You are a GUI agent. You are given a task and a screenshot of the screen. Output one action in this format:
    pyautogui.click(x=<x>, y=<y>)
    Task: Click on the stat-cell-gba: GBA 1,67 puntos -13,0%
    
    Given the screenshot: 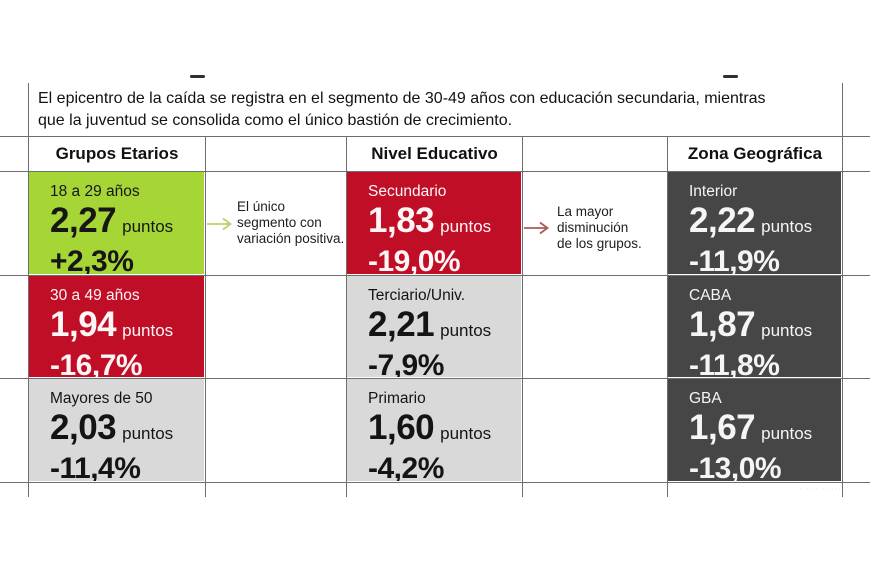 What is the action you would take?
    pyautogui.click(x=754, y=430)
    